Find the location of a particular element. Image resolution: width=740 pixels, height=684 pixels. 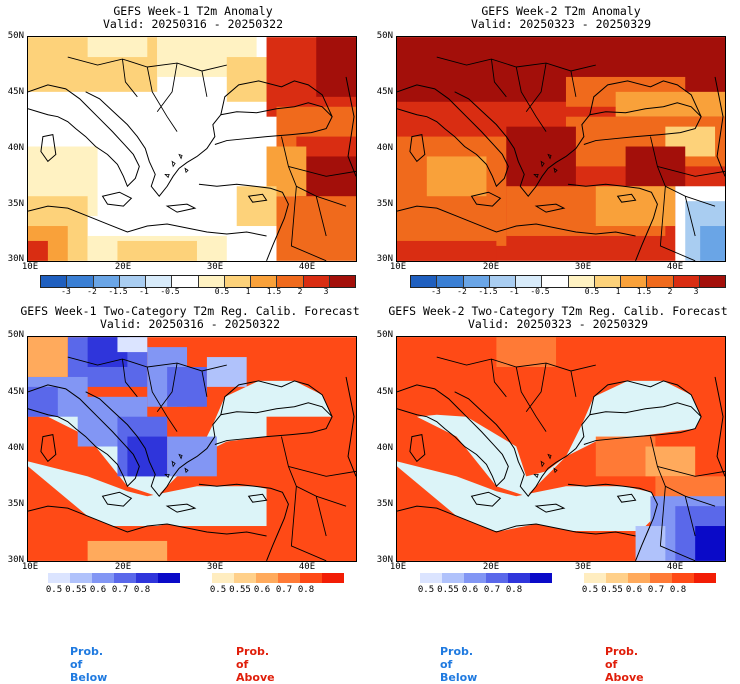

map-week2-anomaly is located at coordinates (561, 149).